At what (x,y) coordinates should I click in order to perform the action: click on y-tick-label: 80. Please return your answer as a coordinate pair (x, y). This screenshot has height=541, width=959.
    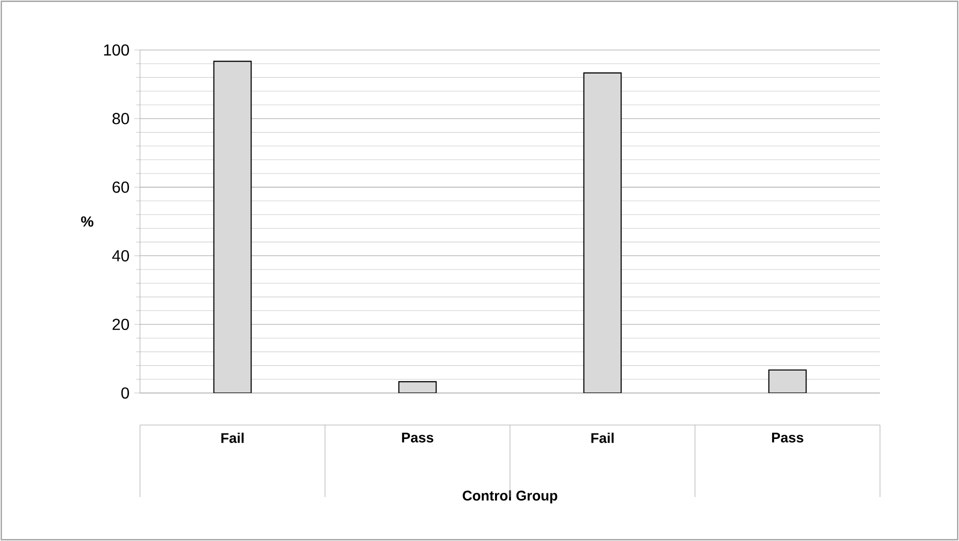
    Looking at the image, I should click on (120, 118).